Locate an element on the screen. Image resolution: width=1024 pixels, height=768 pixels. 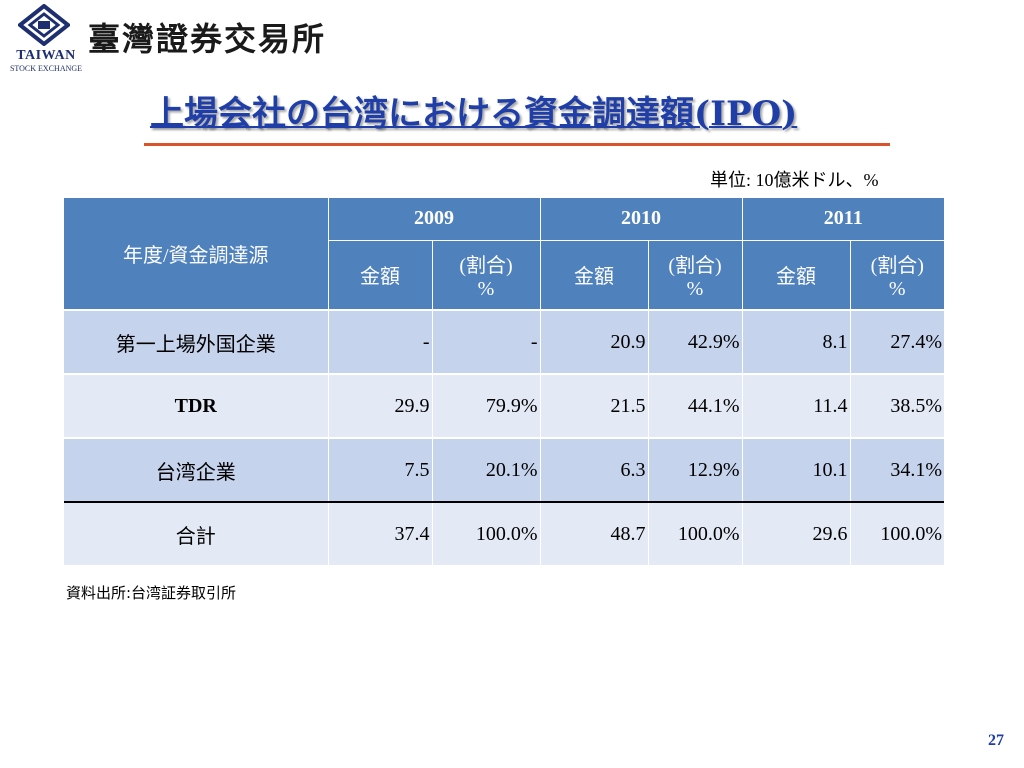
cell-amount: - is located at coordinates (379, 341).